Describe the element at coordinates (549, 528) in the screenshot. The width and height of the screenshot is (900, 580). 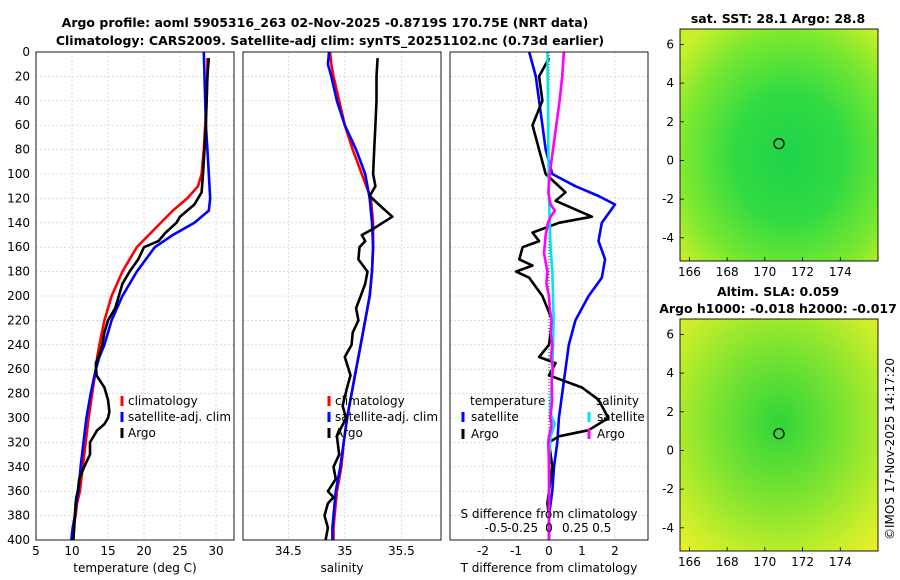
I see `salinity-diff-tick-label: 0` at that location.